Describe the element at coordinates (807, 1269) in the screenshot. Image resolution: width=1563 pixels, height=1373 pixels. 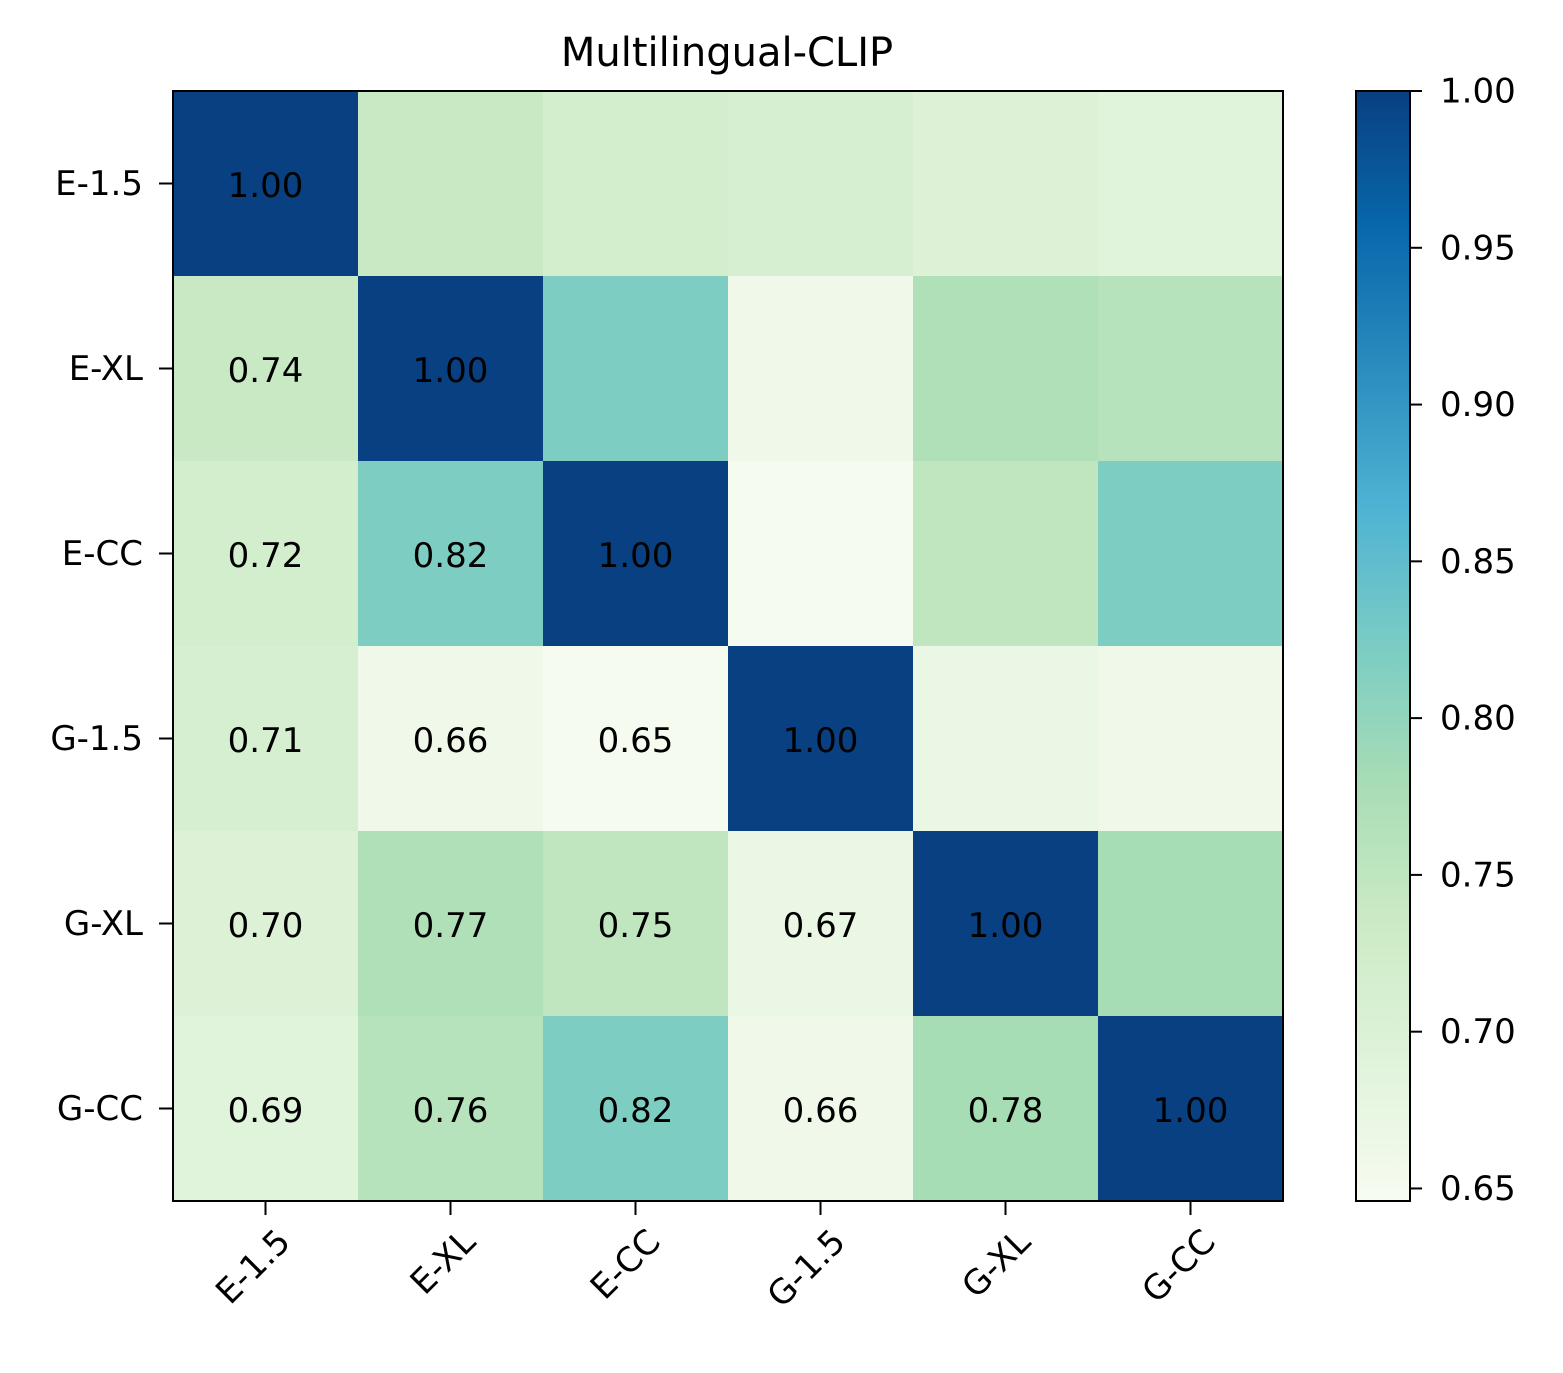
I see `x-tick-label: G-1.5` at that location.